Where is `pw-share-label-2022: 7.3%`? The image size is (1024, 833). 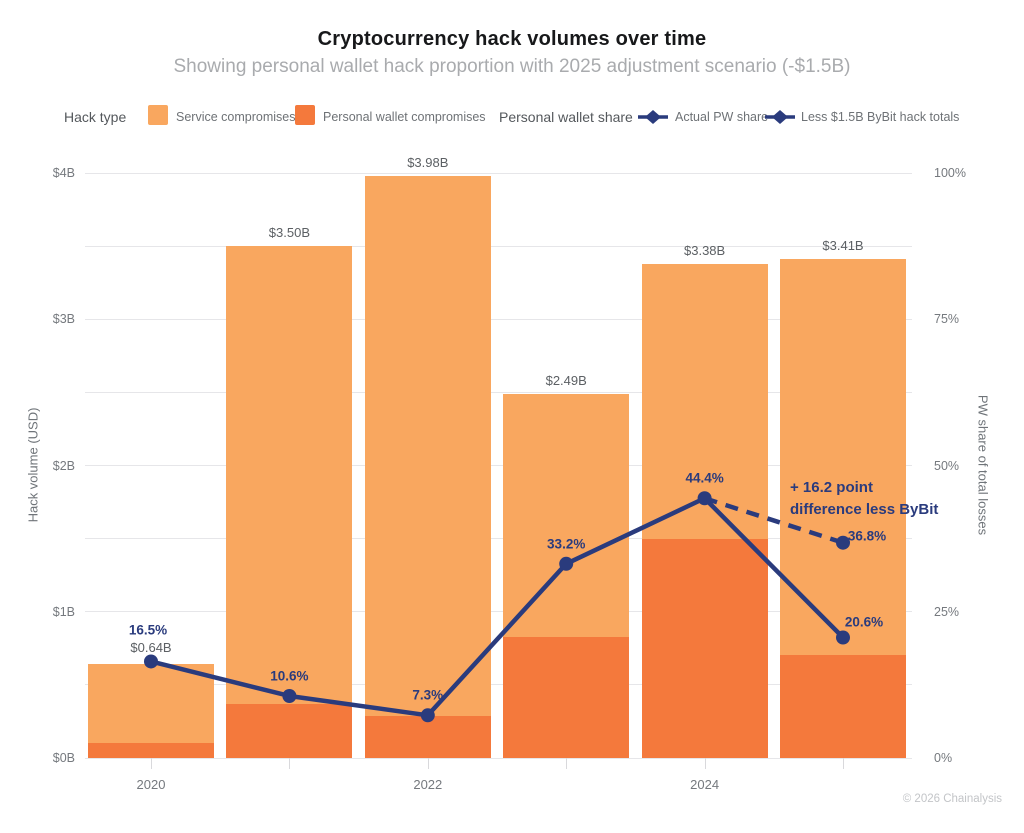
pw-share-label-2022: 7.3% is located at coordinates (428, 695).